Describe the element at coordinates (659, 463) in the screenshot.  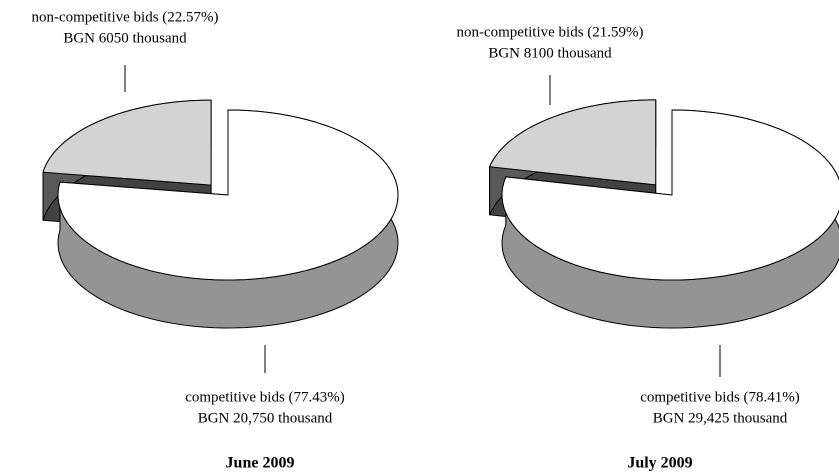
I see `chart-title: July 2009` at that location.